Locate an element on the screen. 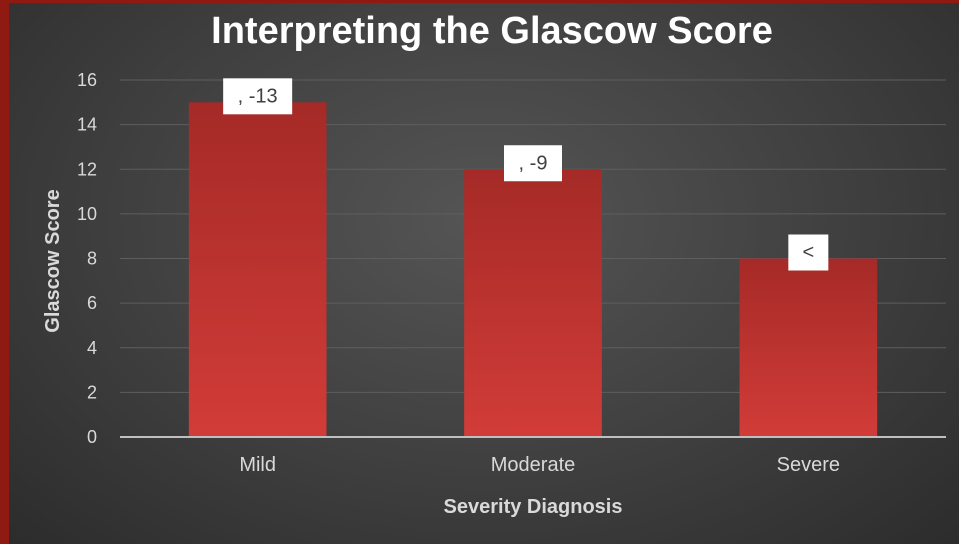 The height and width of the screenshot is (544, 959). y-tick-label: 10 is located at coordinates (87, 214).